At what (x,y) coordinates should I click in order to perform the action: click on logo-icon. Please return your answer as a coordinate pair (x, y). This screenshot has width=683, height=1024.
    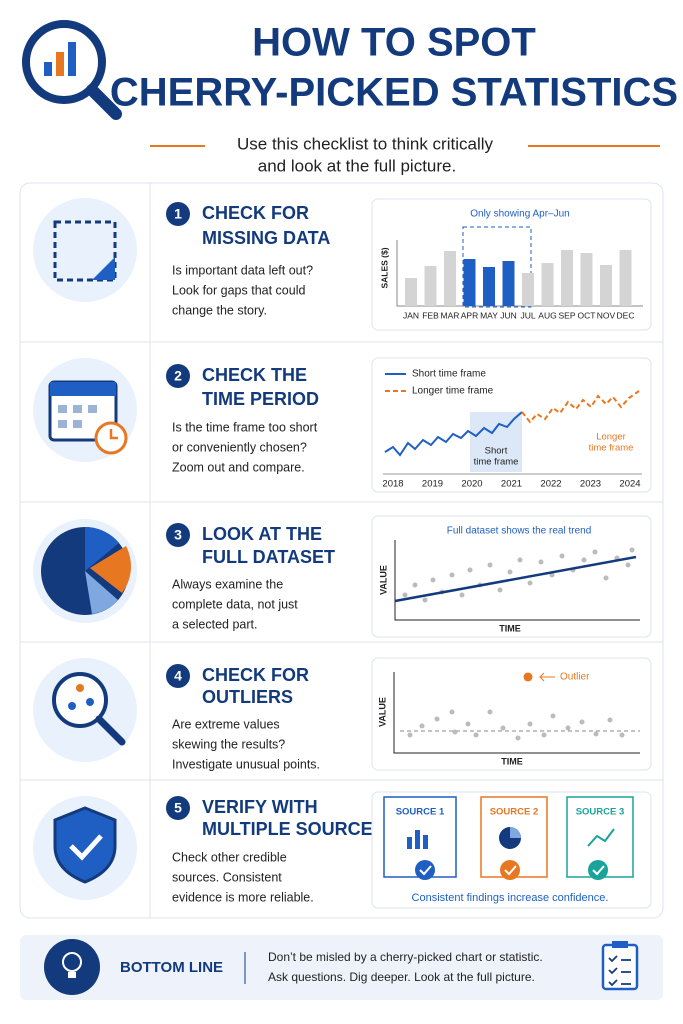
    Looking at the image, I should click on (72, 70).